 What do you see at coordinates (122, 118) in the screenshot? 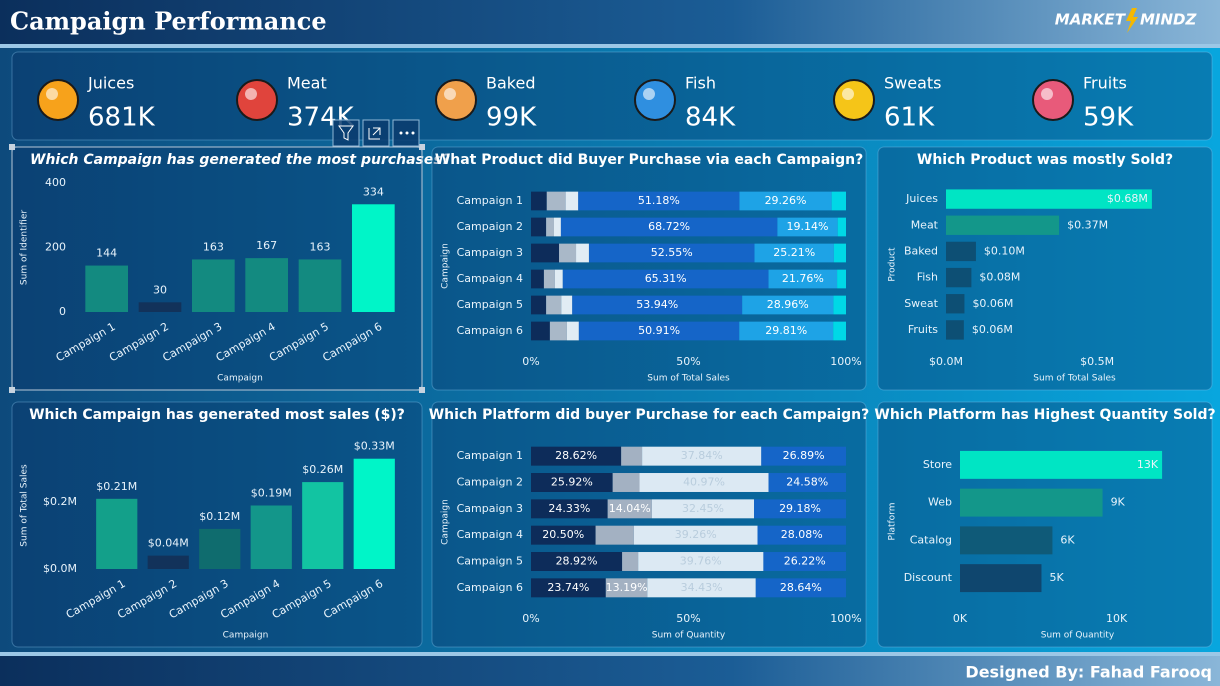
I see `kpi-value: 681K` at bounding box center [122, 118].